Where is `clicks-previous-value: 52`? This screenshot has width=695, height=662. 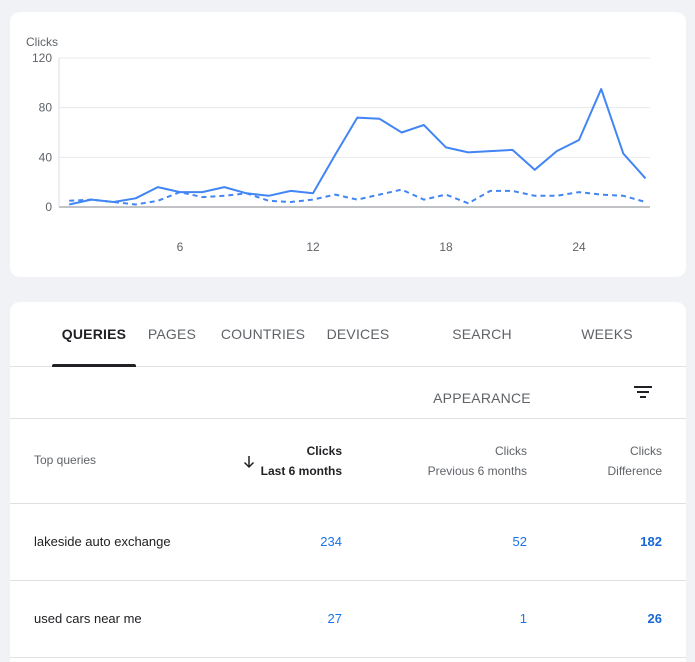 clicks-previous-value: 52 is located at coordinates (519, 541).